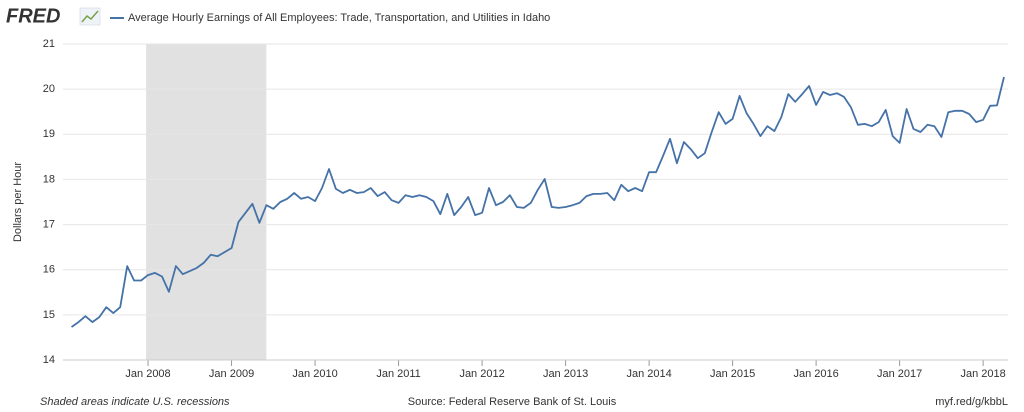  I want to click on y-tick-label: 15, so click(49, 315).